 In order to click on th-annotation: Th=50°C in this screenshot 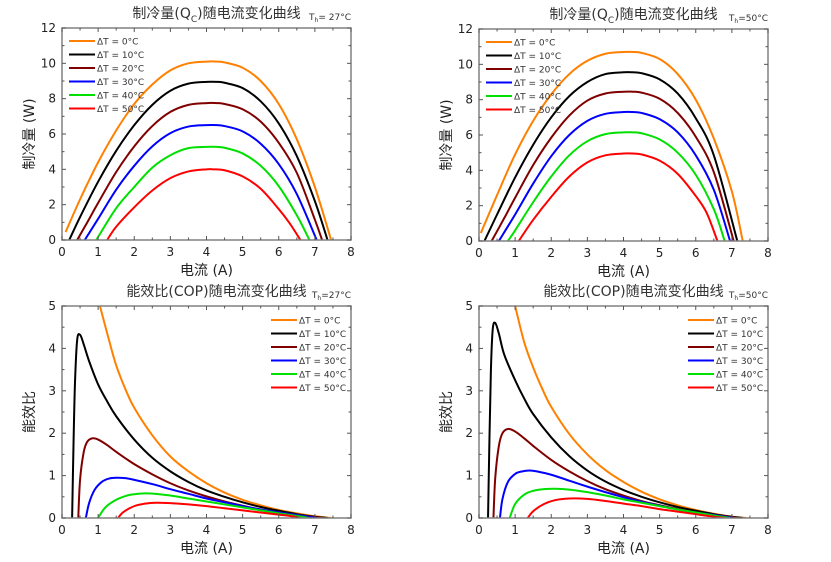, I will do `click(748, 296)`.